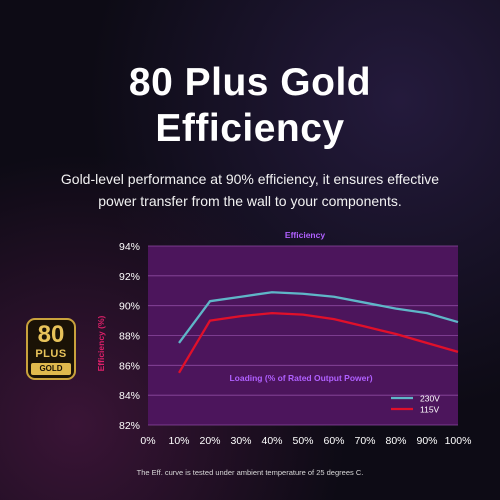  What do you see at coordinates (240, 441) in the screenshot?
I see `x-tick-label: 30%` at bounding box center [240, 441].